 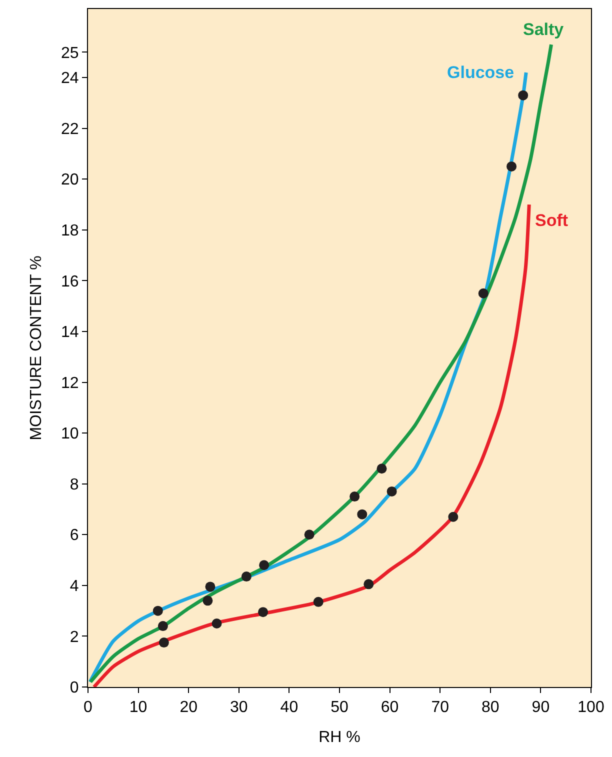 What do you see at coordinates (70, 129) in the screenshot?
I see `y-tick-label: 22` at bounding box center [70, 129].